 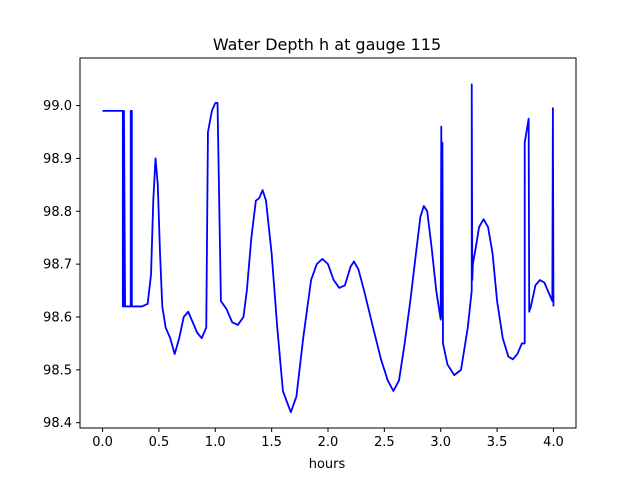 What do you see at coordinates (215, 442) in the screenshot?
I see `x-tick-label: 1.0` at bounding box center [215, 442].